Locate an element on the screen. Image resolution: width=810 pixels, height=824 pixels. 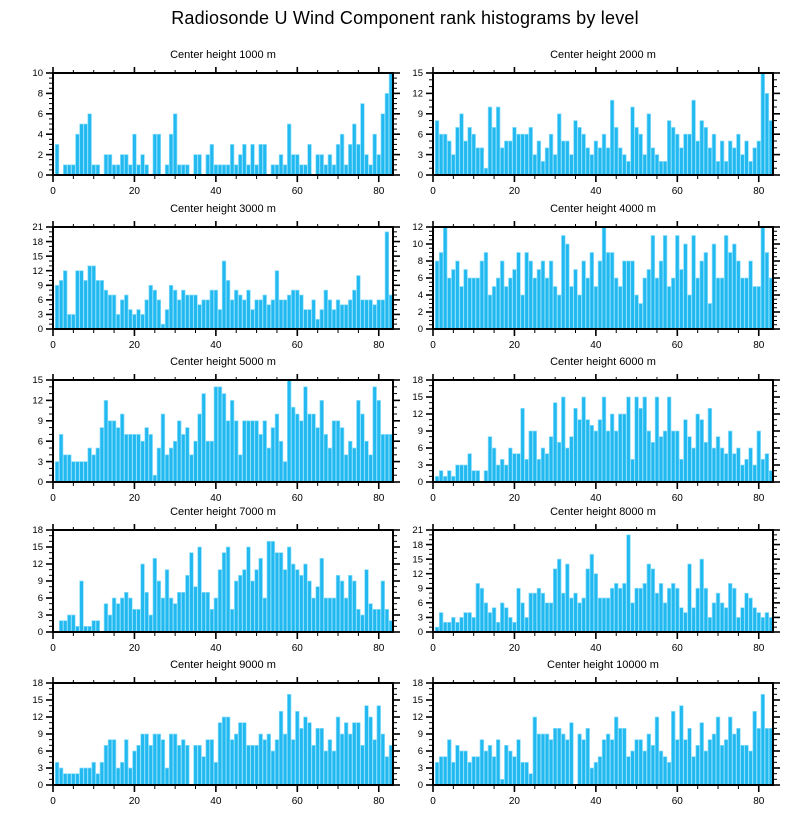
panel-title: Center height 5000 m is located at coordinates (223, 362).